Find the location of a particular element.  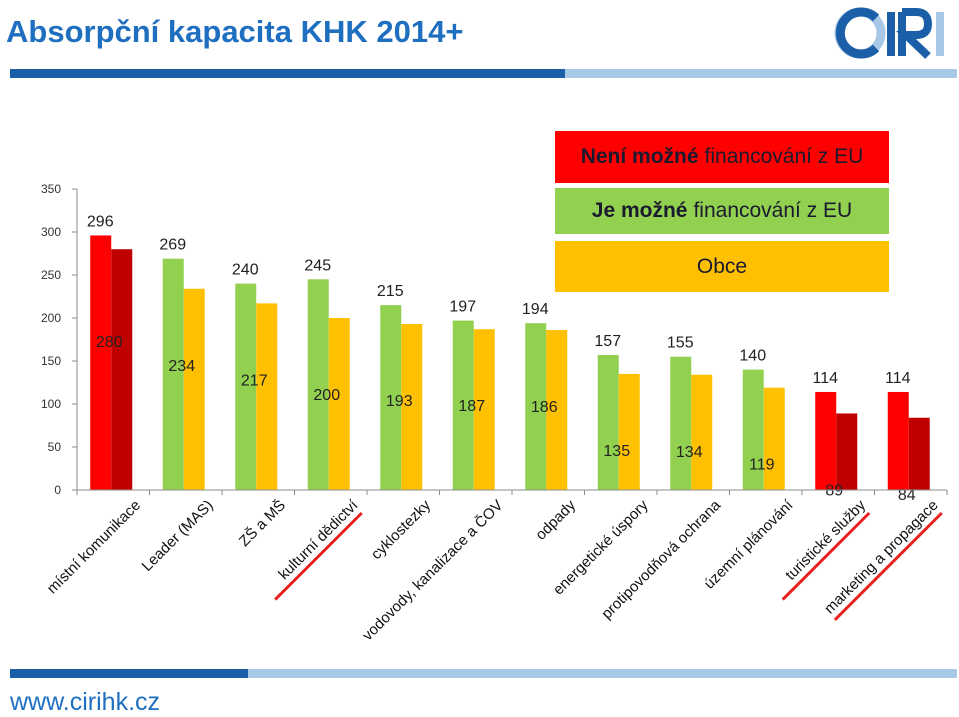

data-label-second-3: 200 is located at coordinates (326, 395).